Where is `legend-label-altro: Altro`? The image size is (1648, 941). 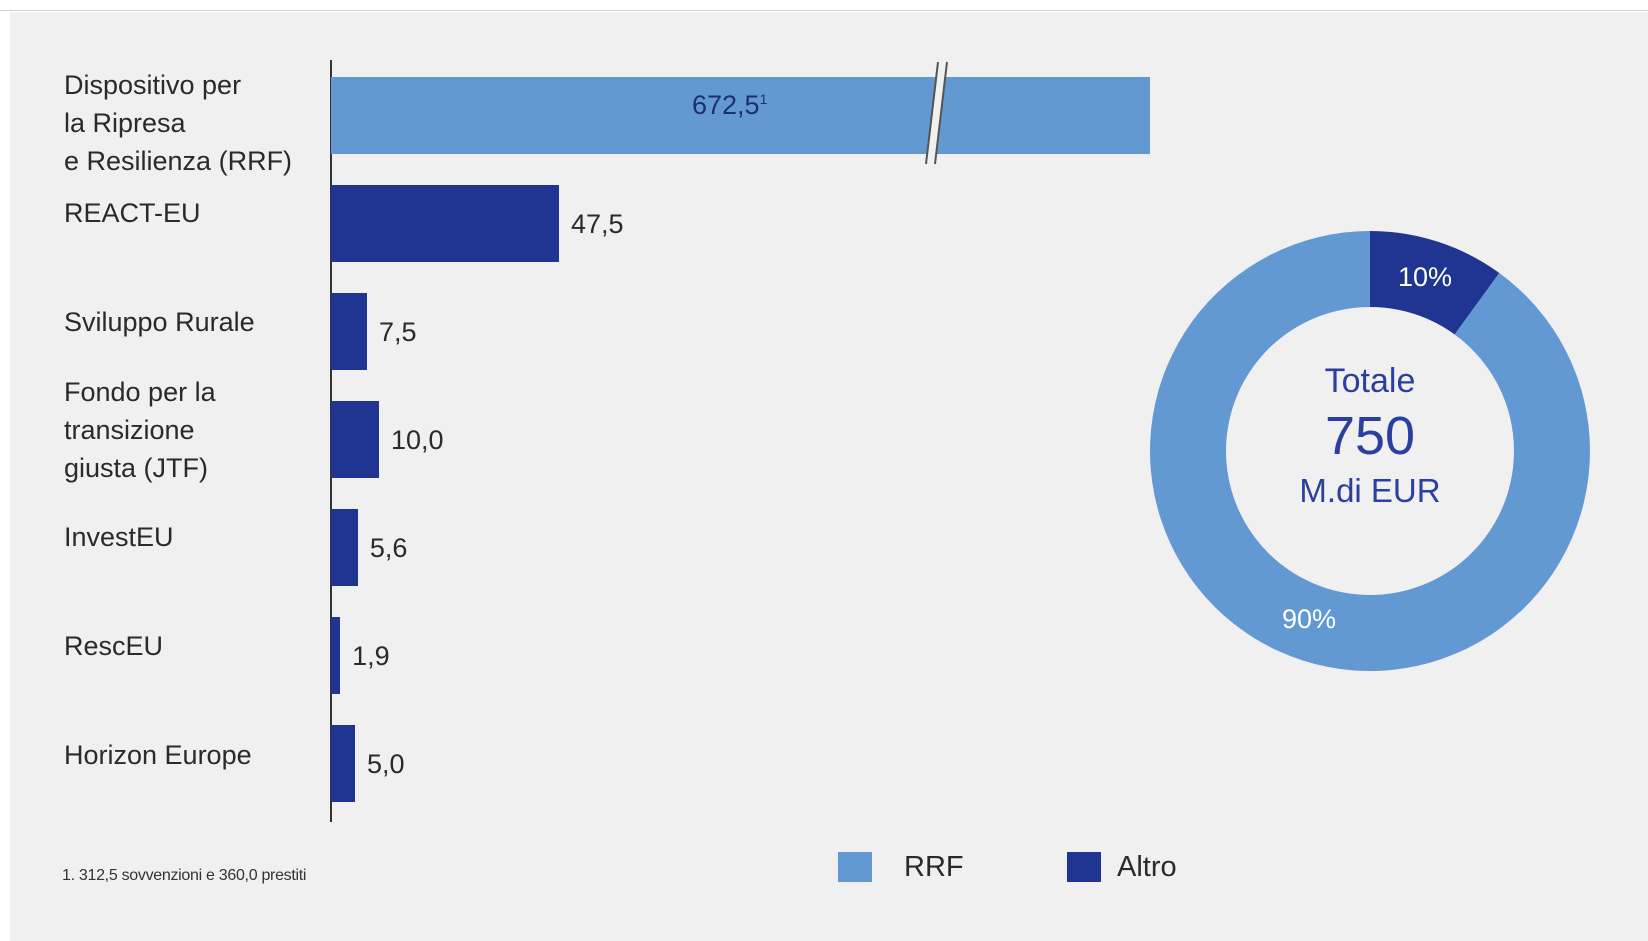
legend-label-altro: Altro is located at coordinates (1147, 867).